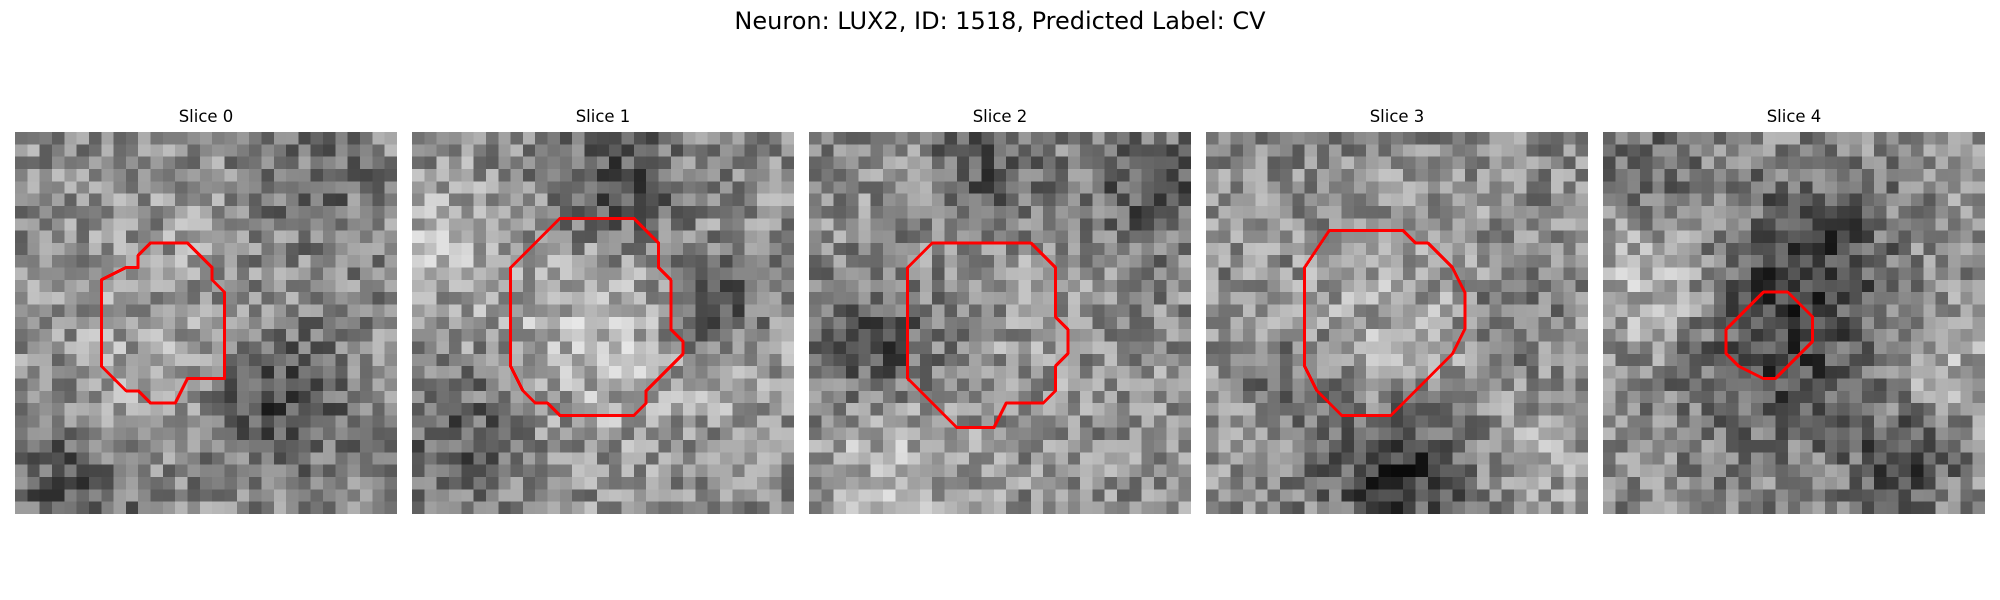 The width and height of the screenshot is (2000, 600). What do you see at coordinates (1000, 310) in the screenshot?
I see `slice-panel-2: Slice 2` at bounding box center [1000, 310].